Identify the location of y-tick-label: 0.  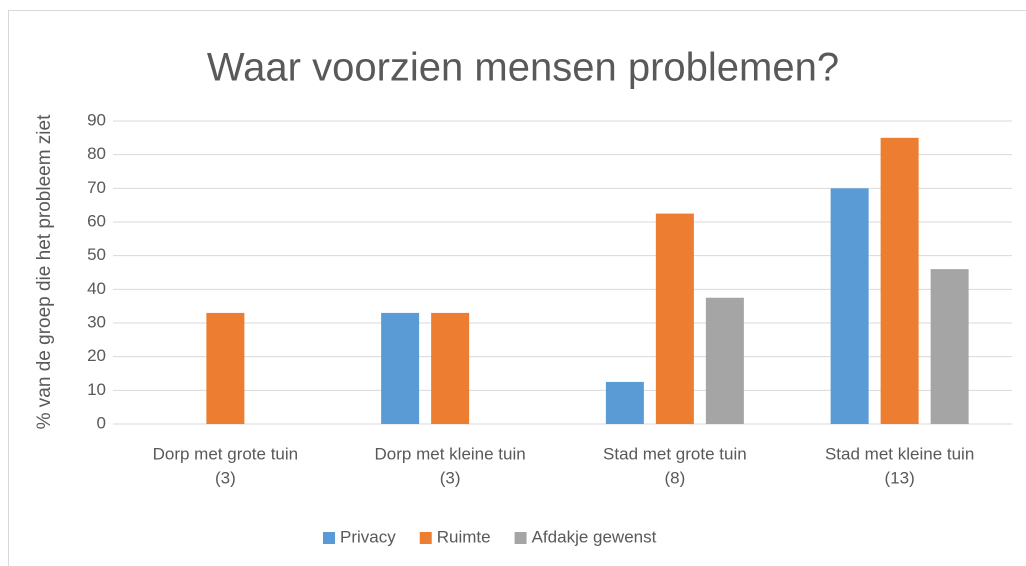
(101, 422).